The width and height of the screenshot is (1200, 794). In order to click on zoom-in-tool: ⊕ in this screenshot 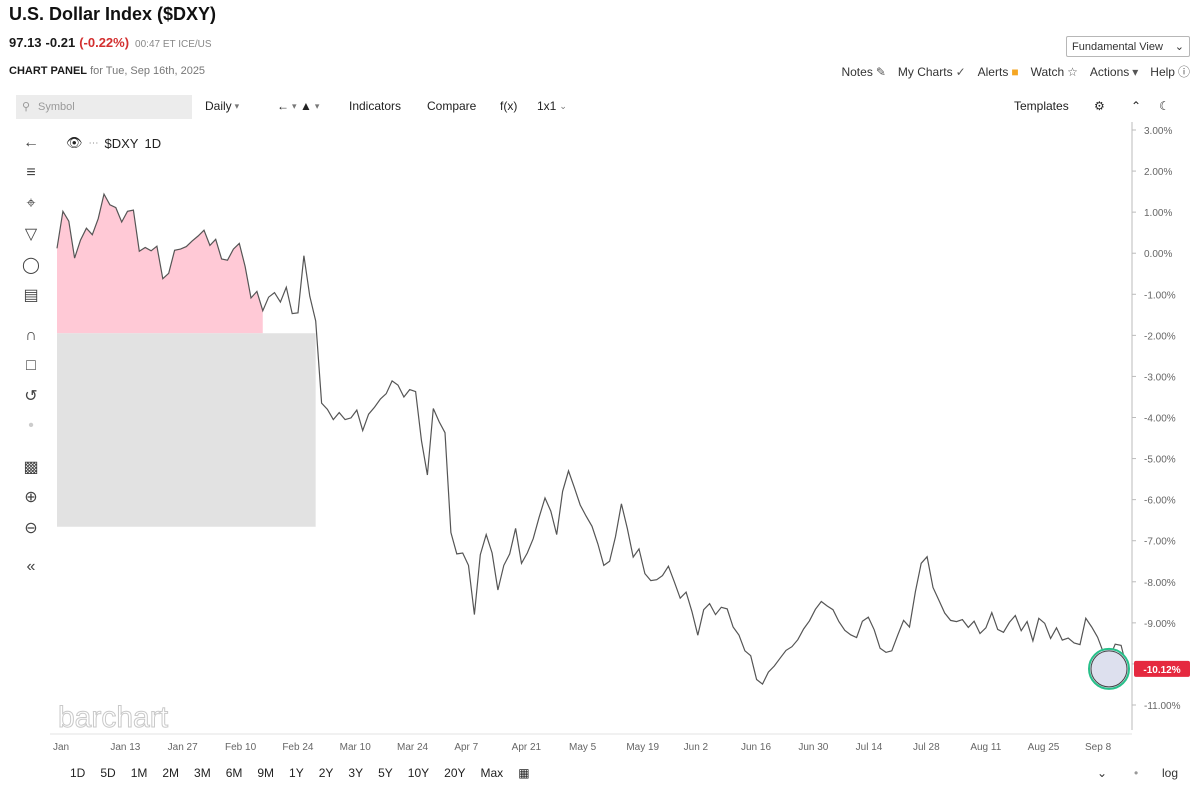, I will do `click(31, 497)`.